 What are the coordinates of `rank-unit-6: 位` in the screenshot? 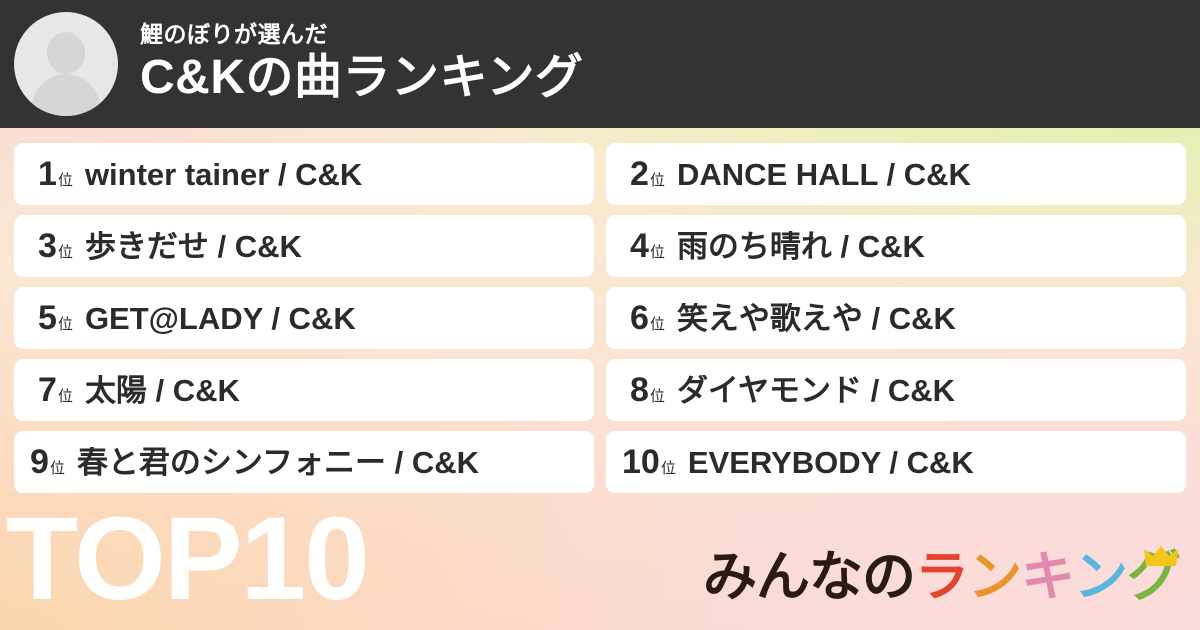 It's located at (657, 324).